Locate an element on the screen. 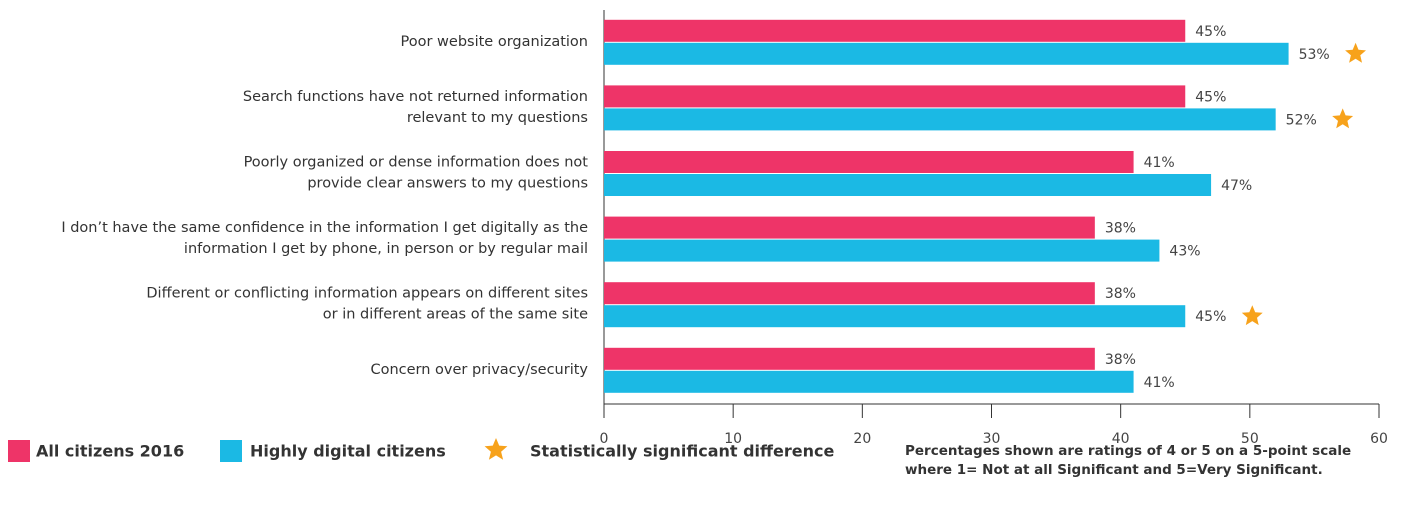 The width and height of the screenshot is (1406, 508). category-label: relevant to my questions is located at coordinates (497, 118).